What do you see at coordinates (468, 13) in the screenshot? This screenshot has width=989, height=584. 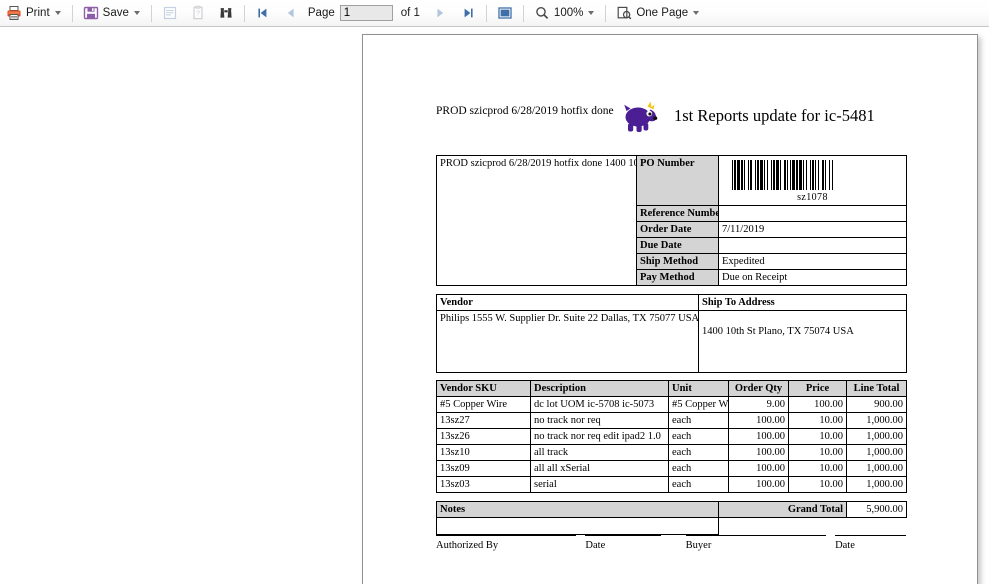 I see `last-page-button` at bounding box center [468, 13].